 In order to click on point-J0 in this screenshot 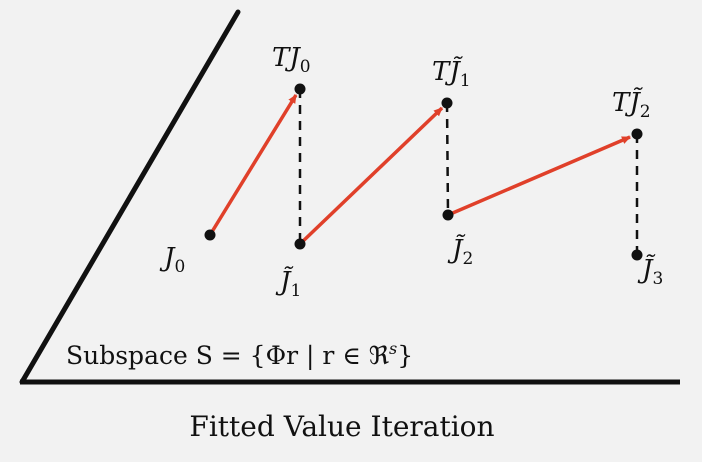, I will do `click(210, 235)`.